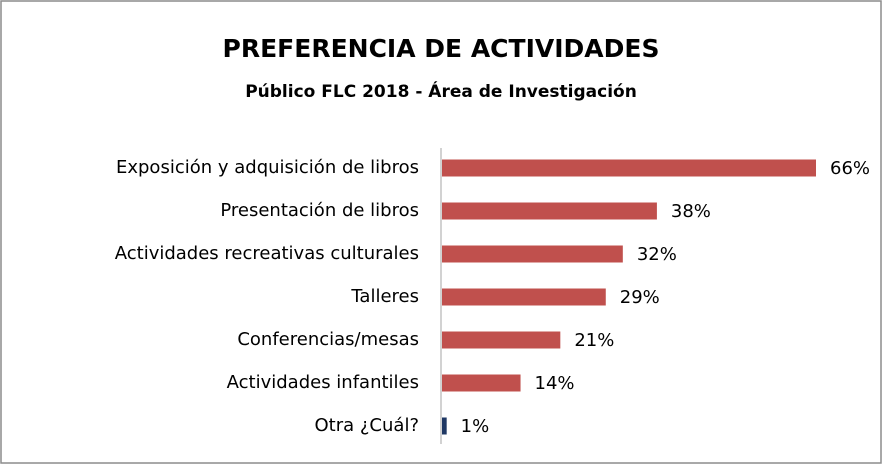  I want to click on category-label: Actividades recreativas culturales, so click(267, 253).